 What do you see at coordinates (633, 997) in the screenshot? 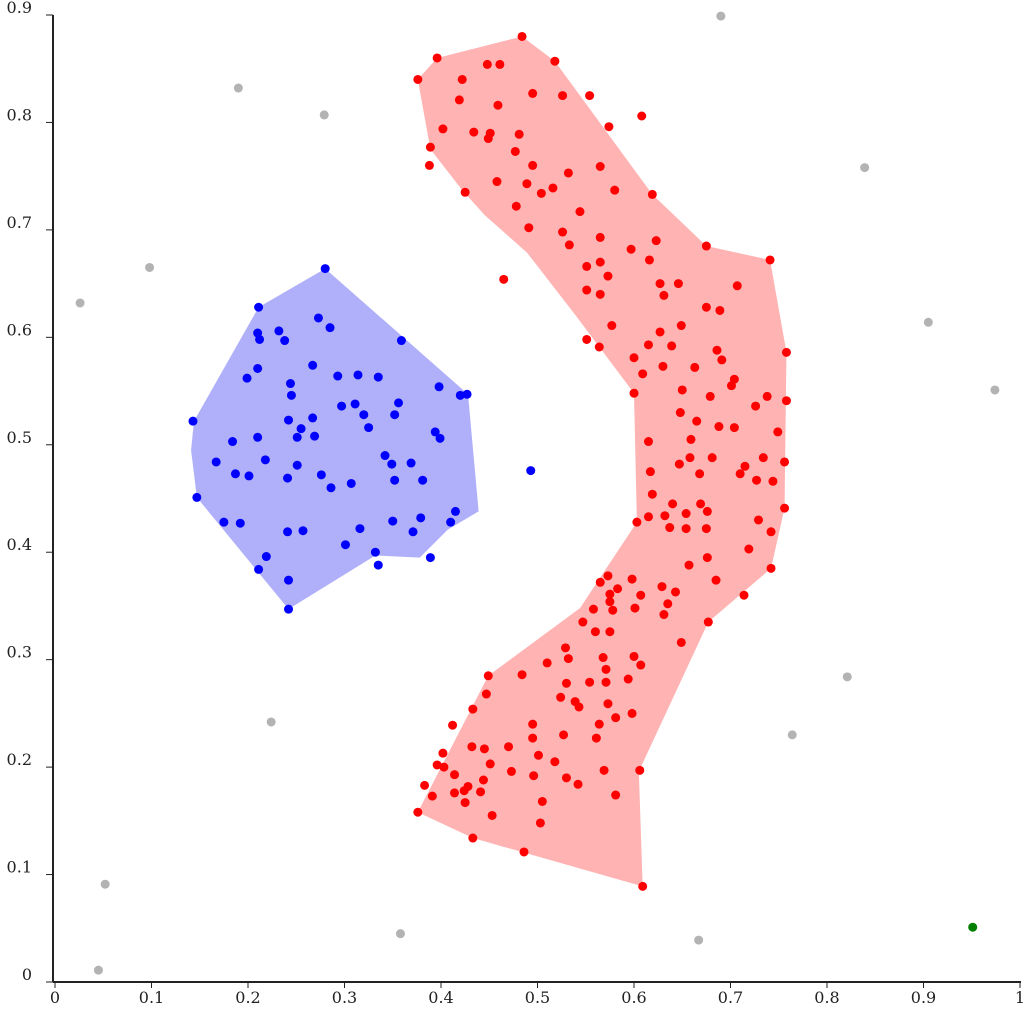
I see `x-tick-label: 0.6` at bounding box center [633, 997].